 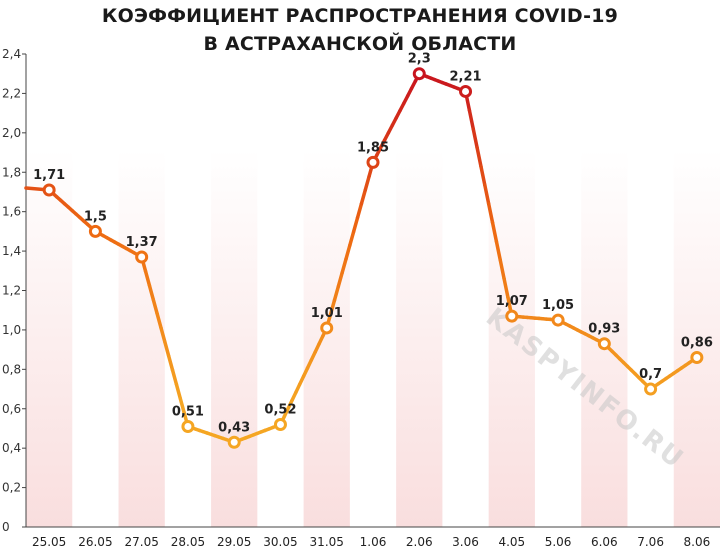 I want to click on x-tick-label: 27.05, so click(x=141, y=542).